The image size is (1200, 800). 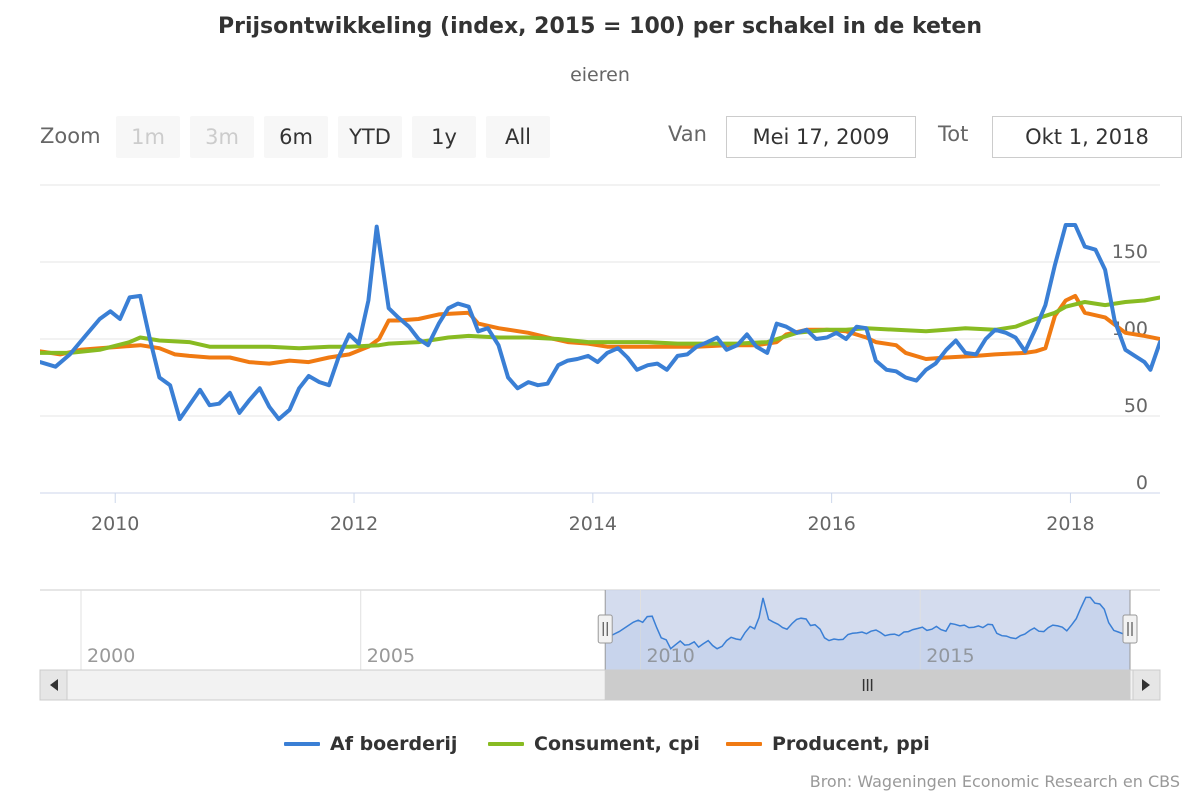 What do you see at coordinates (1136, 406) in the screenshot?
I see `y-tick-label: 50` at bounding box center [1136, 406].